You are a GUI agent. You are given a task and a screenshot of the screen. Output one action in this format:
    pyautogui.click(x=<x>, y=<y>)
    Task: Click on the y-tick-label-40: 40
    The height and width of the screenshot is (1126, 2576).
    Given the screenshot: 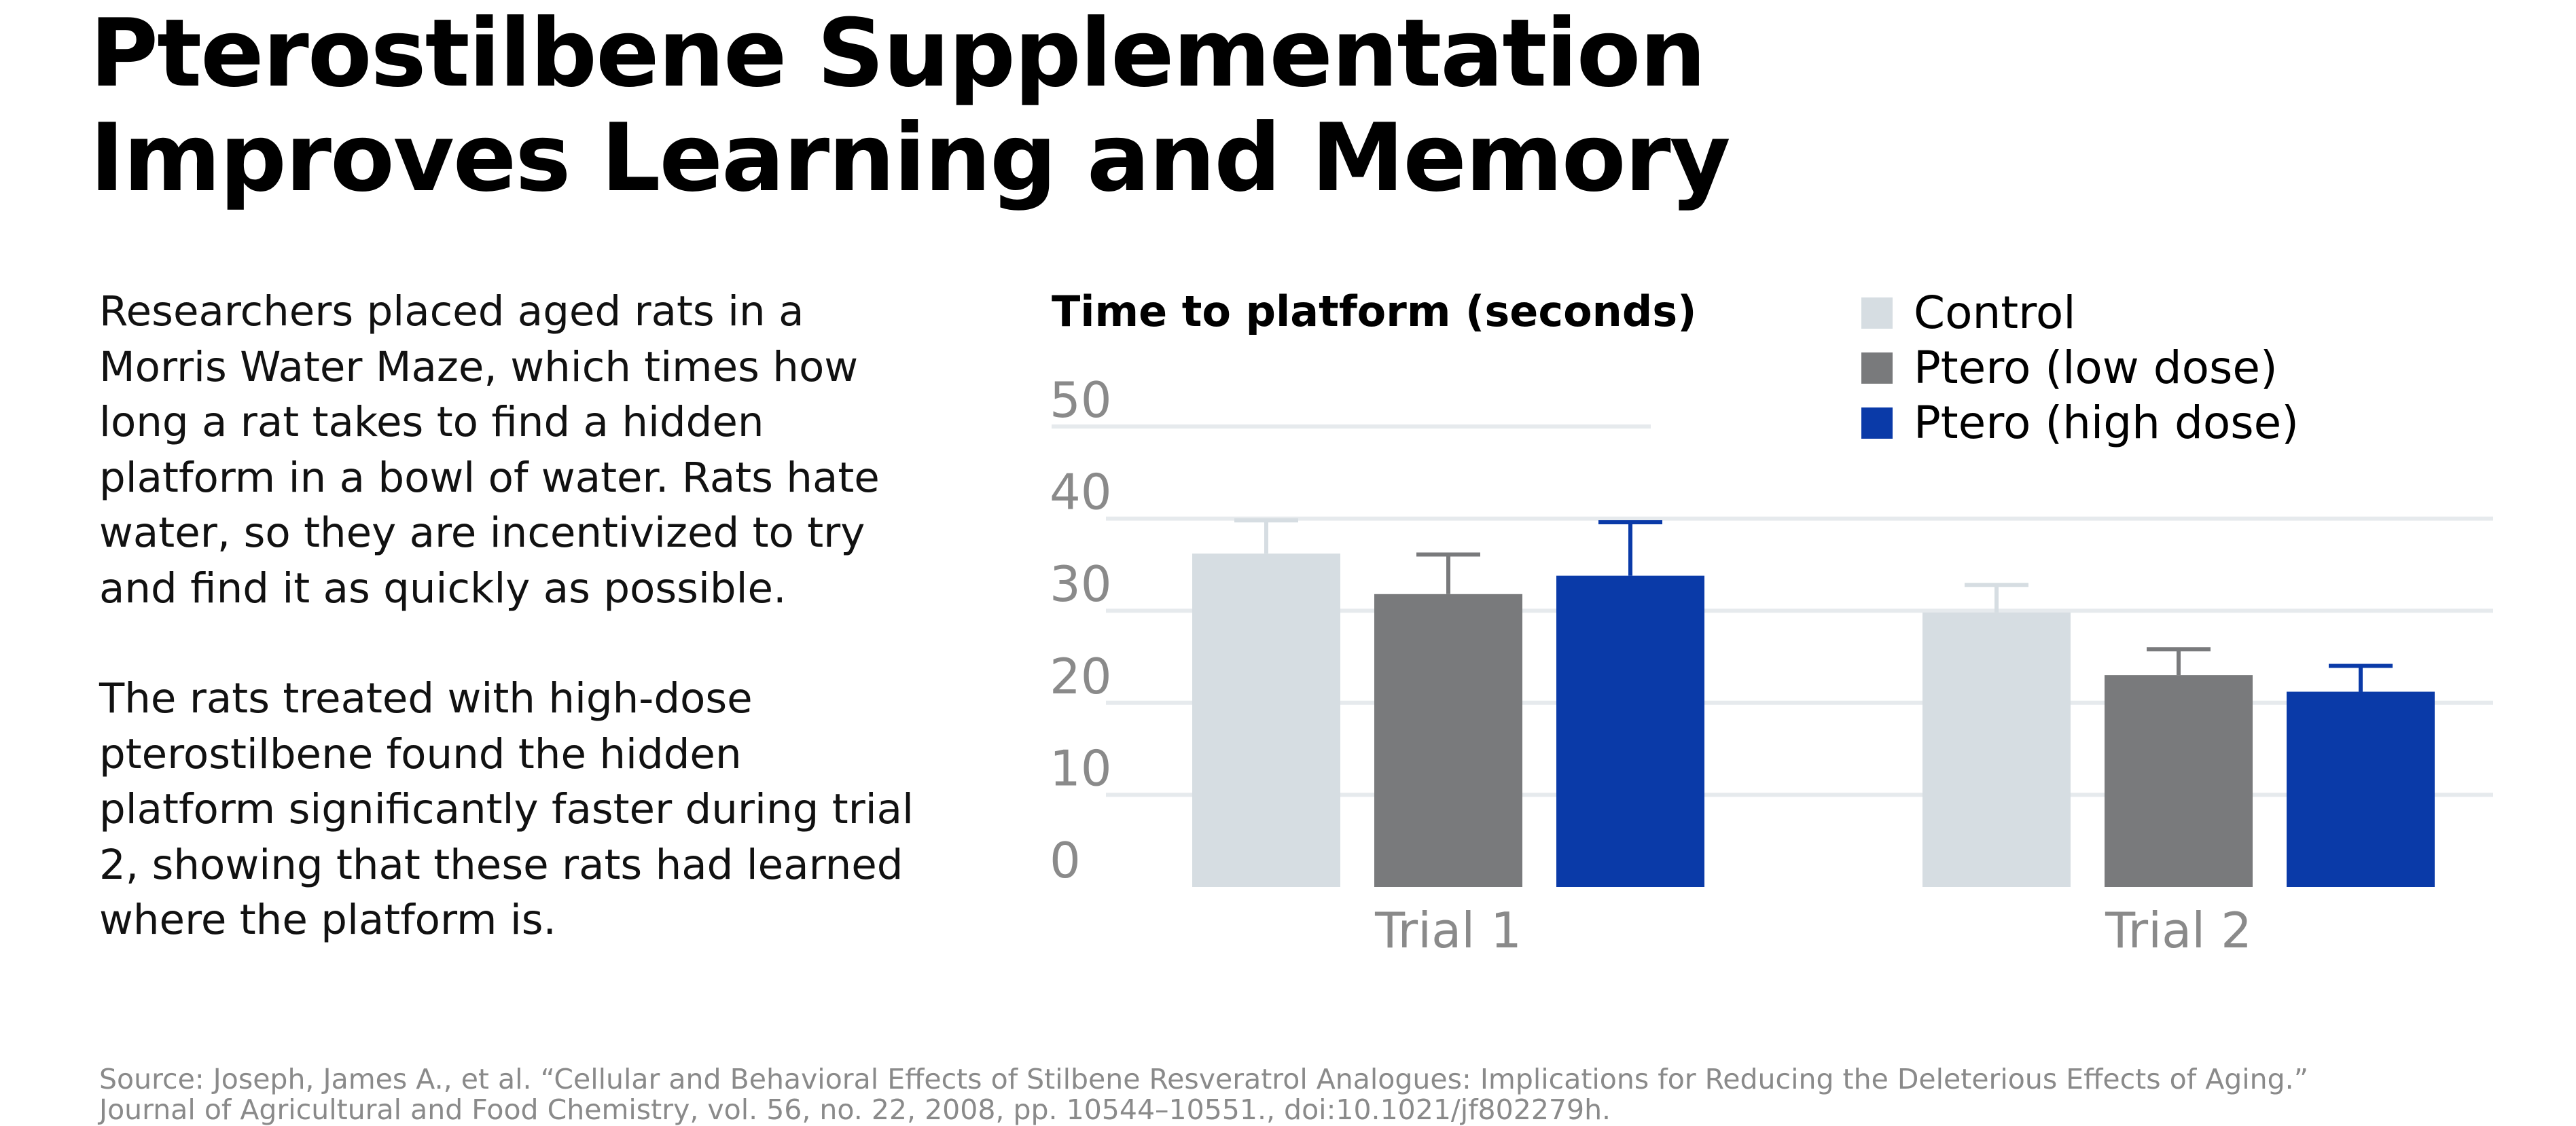 What is the action you would take?
    pyautogui.click(x=1081, y=492)
    